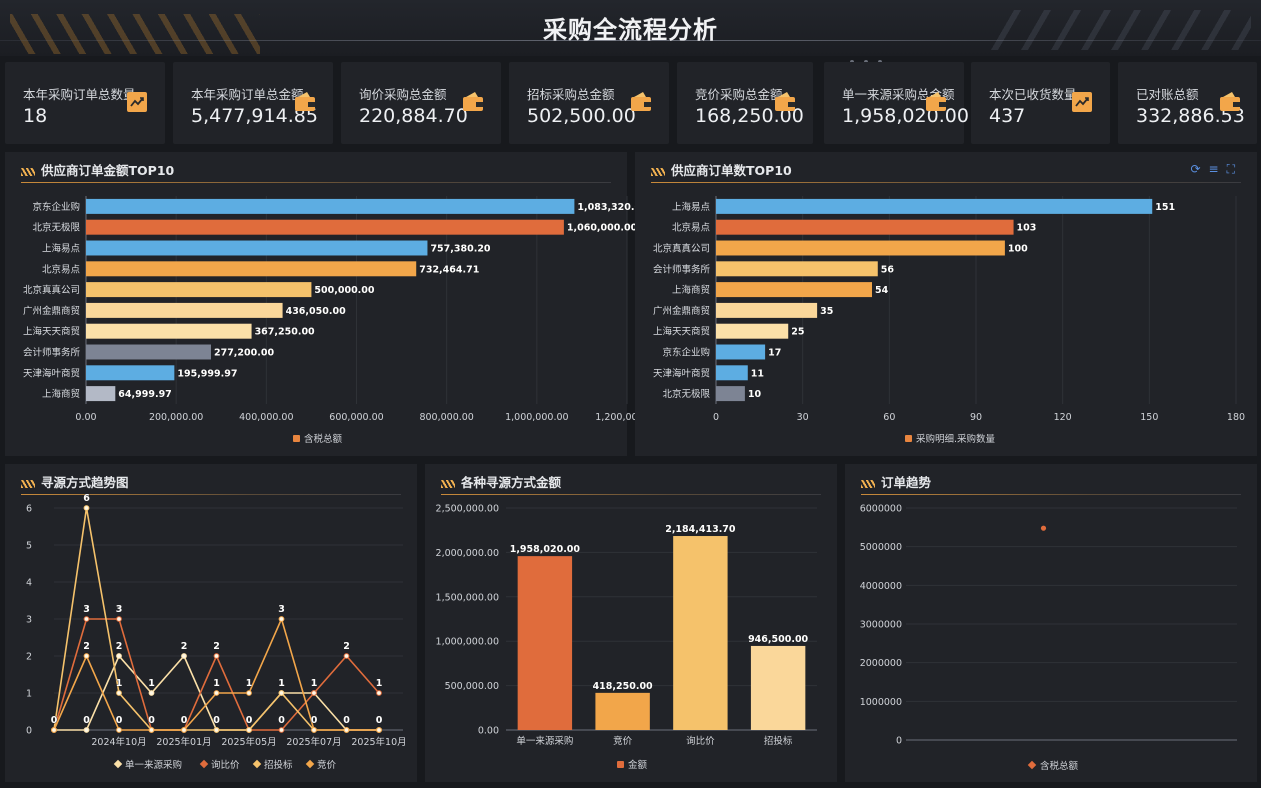 This screenshot has width=1261, height=788. Describe the element at coordinates (467, 509) in the screenshot. I see `y-tick-label: 2,500,000.00` at that location.